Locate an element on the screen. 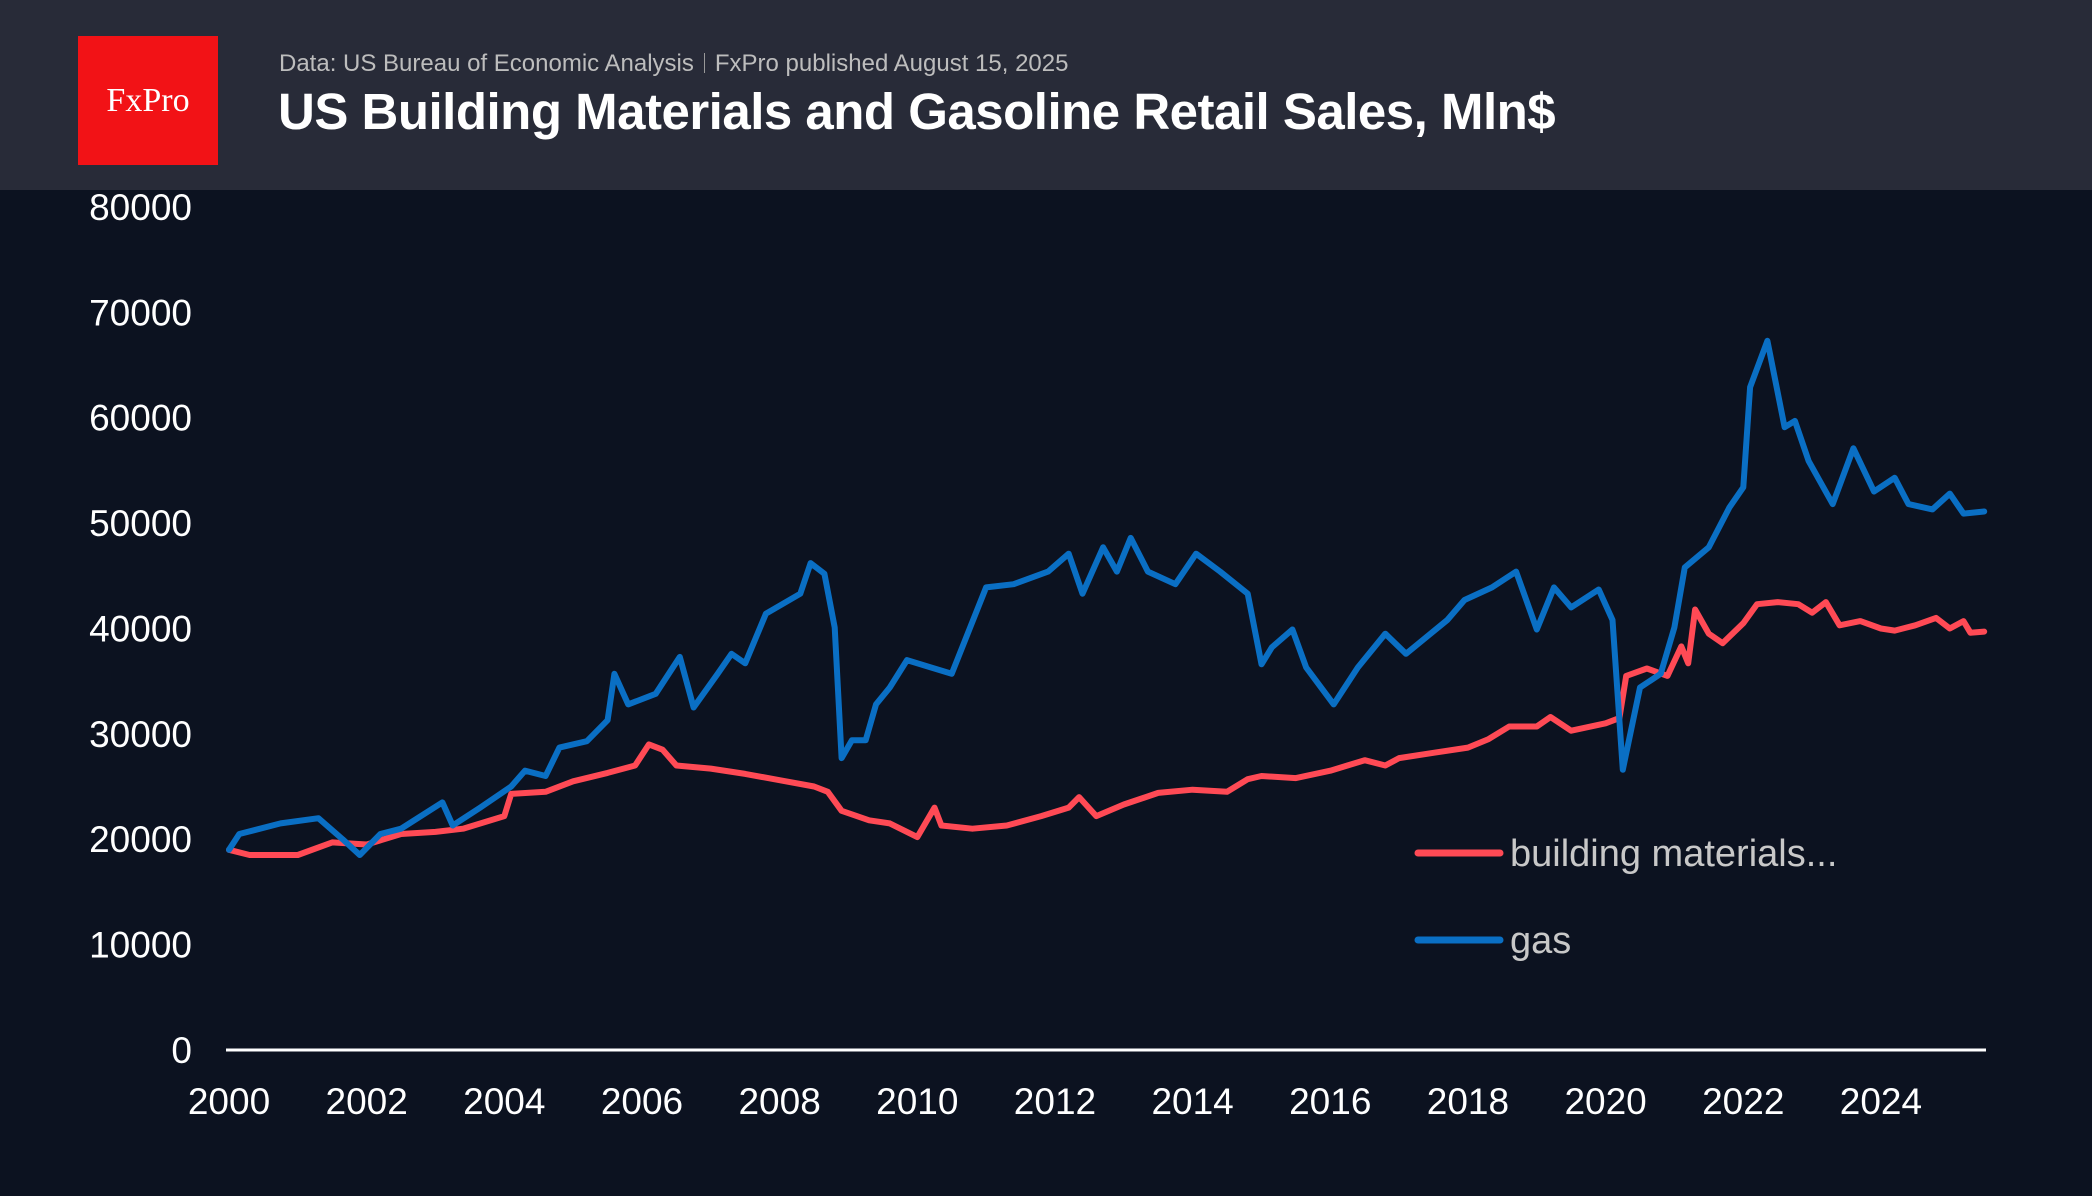 This screenshot has width=2092, height=1196. x-tick-label: 2014 is located at coordinates (1192, 1101).